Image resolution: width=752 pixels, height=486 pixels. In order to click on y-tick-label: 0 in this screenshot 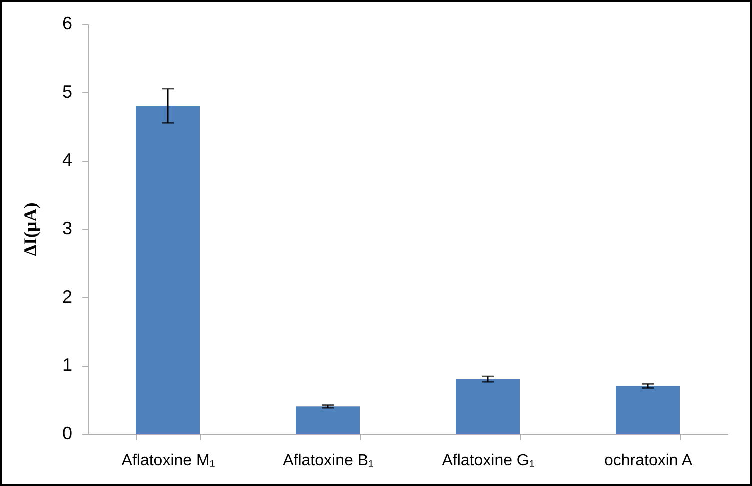, I will do `click(67, 434)`.